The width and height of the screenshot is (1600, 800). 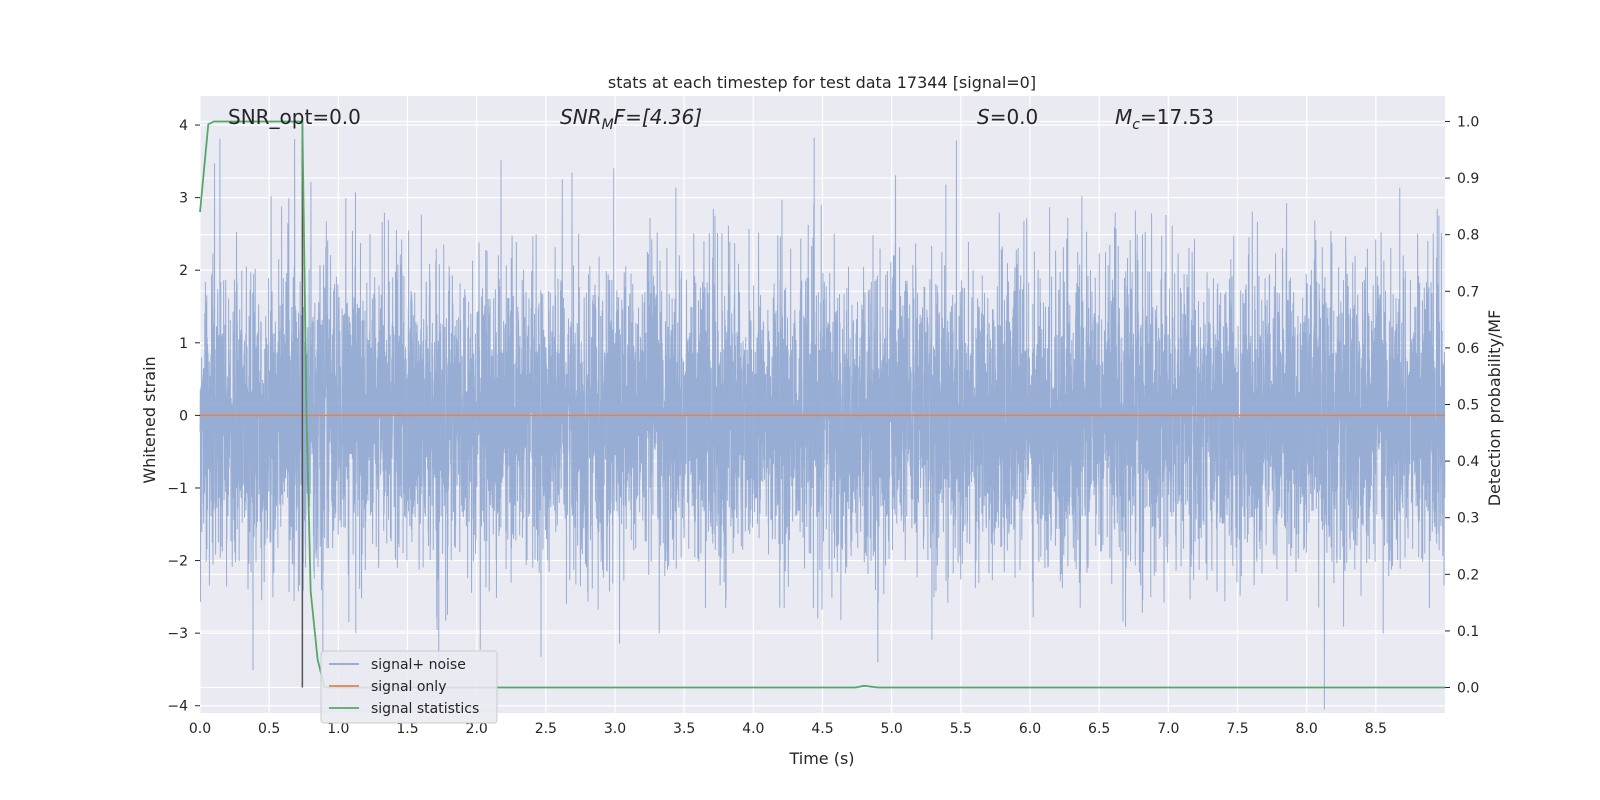 I want to click on x-tick-label: 4.5, so click(x=822, y=729).